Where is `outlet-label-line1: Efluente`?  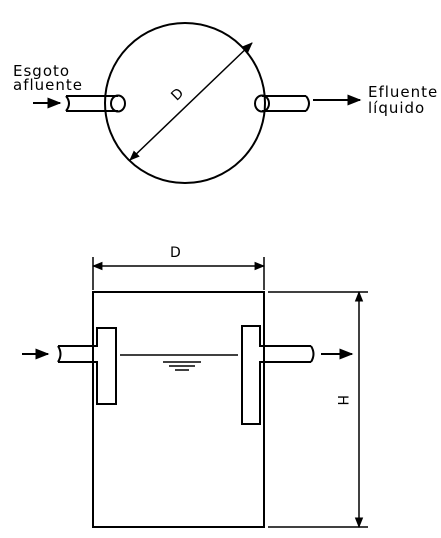 outlet-label-line1: Efluente is located at coordinates (403, 92).